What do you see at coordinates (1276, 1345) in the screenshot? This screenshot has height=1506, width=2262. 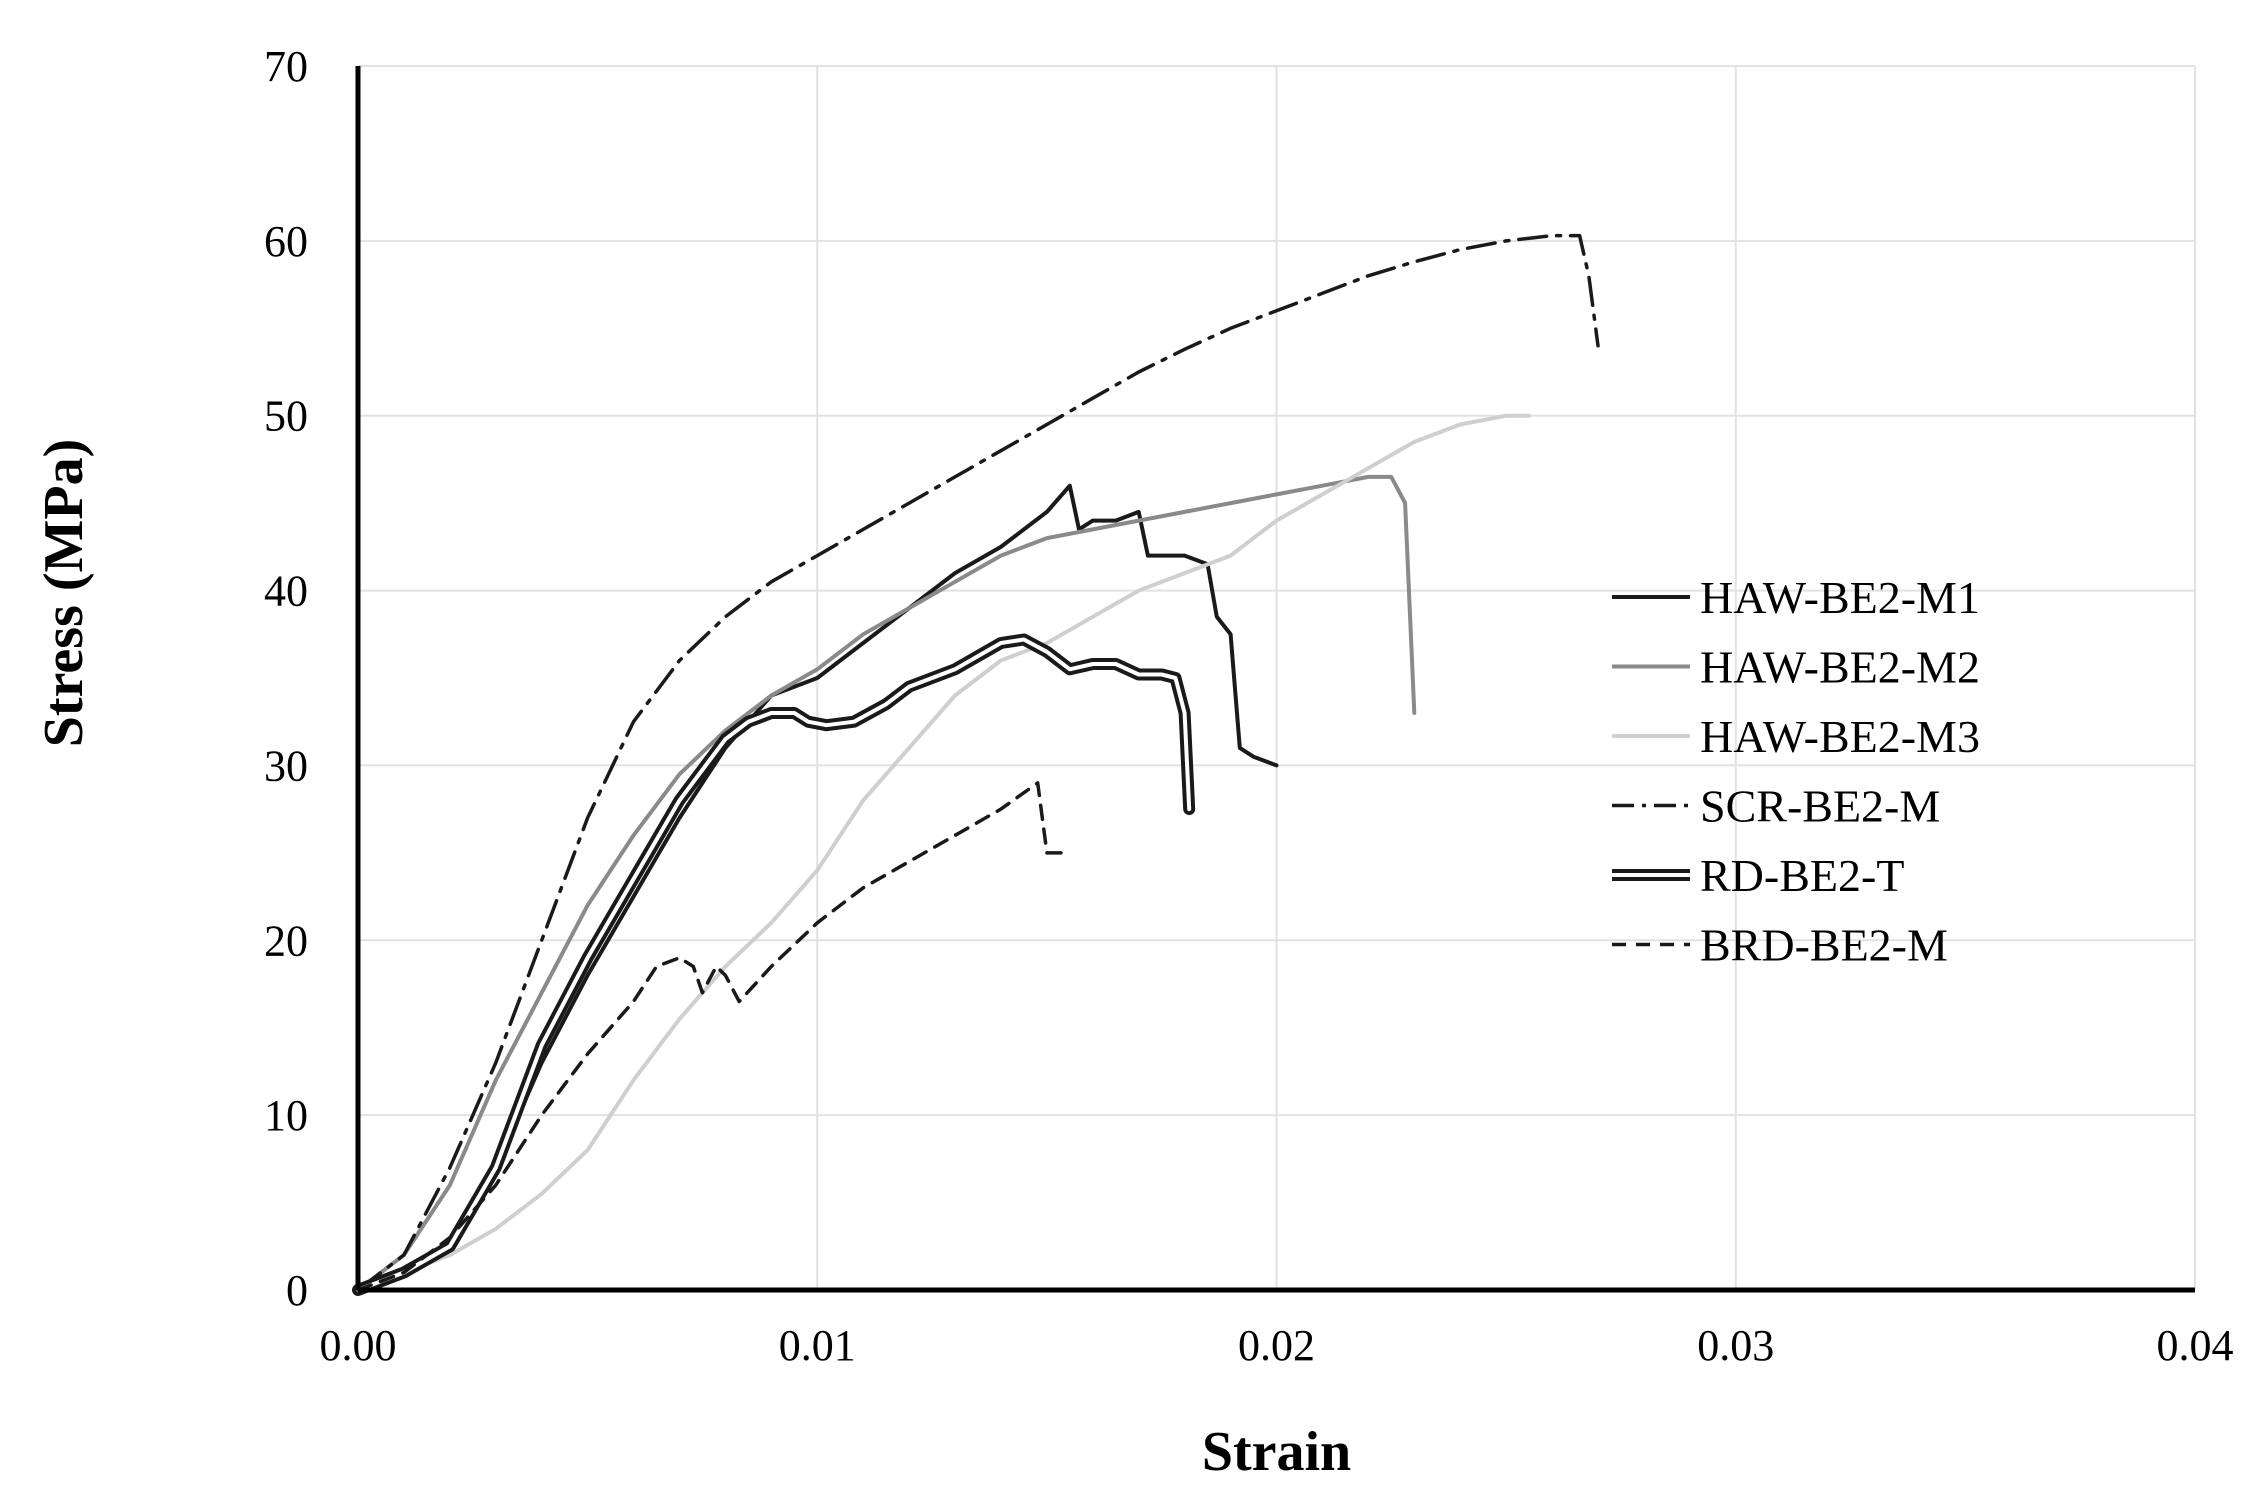 I see `x-tick-label: 0.02` at bounding box center [1276, 1345].